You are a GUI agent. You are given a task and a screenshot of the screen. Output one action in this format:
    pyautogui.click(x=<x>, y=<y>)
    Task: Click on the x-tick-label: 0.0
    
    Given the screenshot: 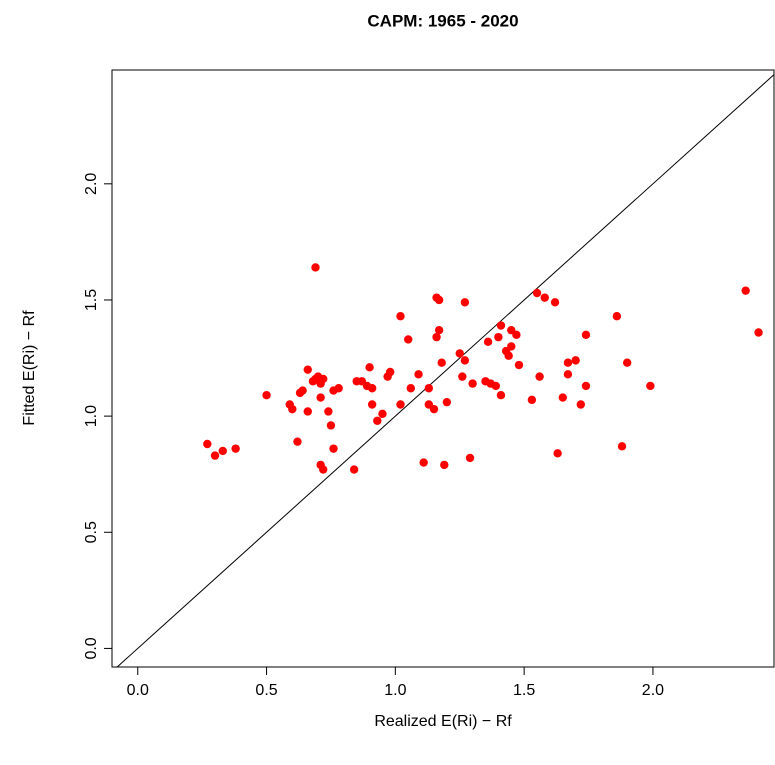 What is the action you would take?
    pyautogui.click(x=138, y=690)
    